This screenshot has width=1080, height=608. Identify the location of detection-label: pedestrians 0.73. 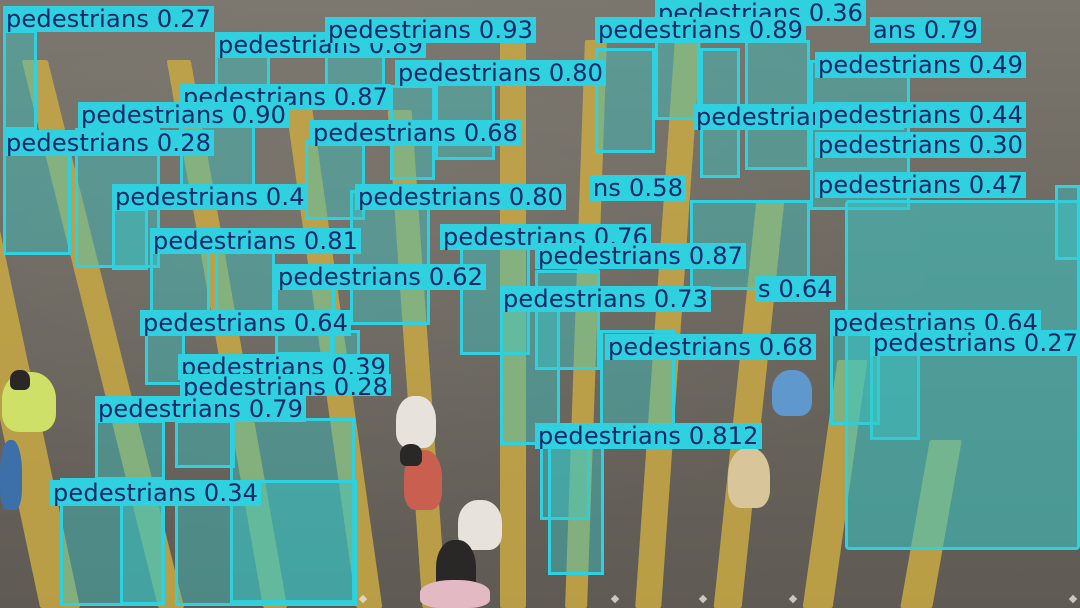
(606, 299).